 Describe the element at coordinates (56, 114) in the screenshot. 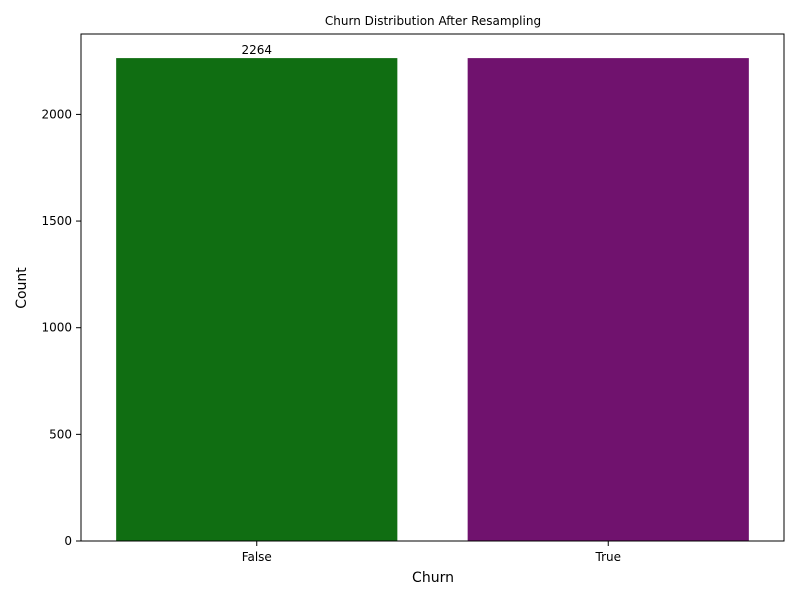

I see `y-tick-label: 2000` at that location.